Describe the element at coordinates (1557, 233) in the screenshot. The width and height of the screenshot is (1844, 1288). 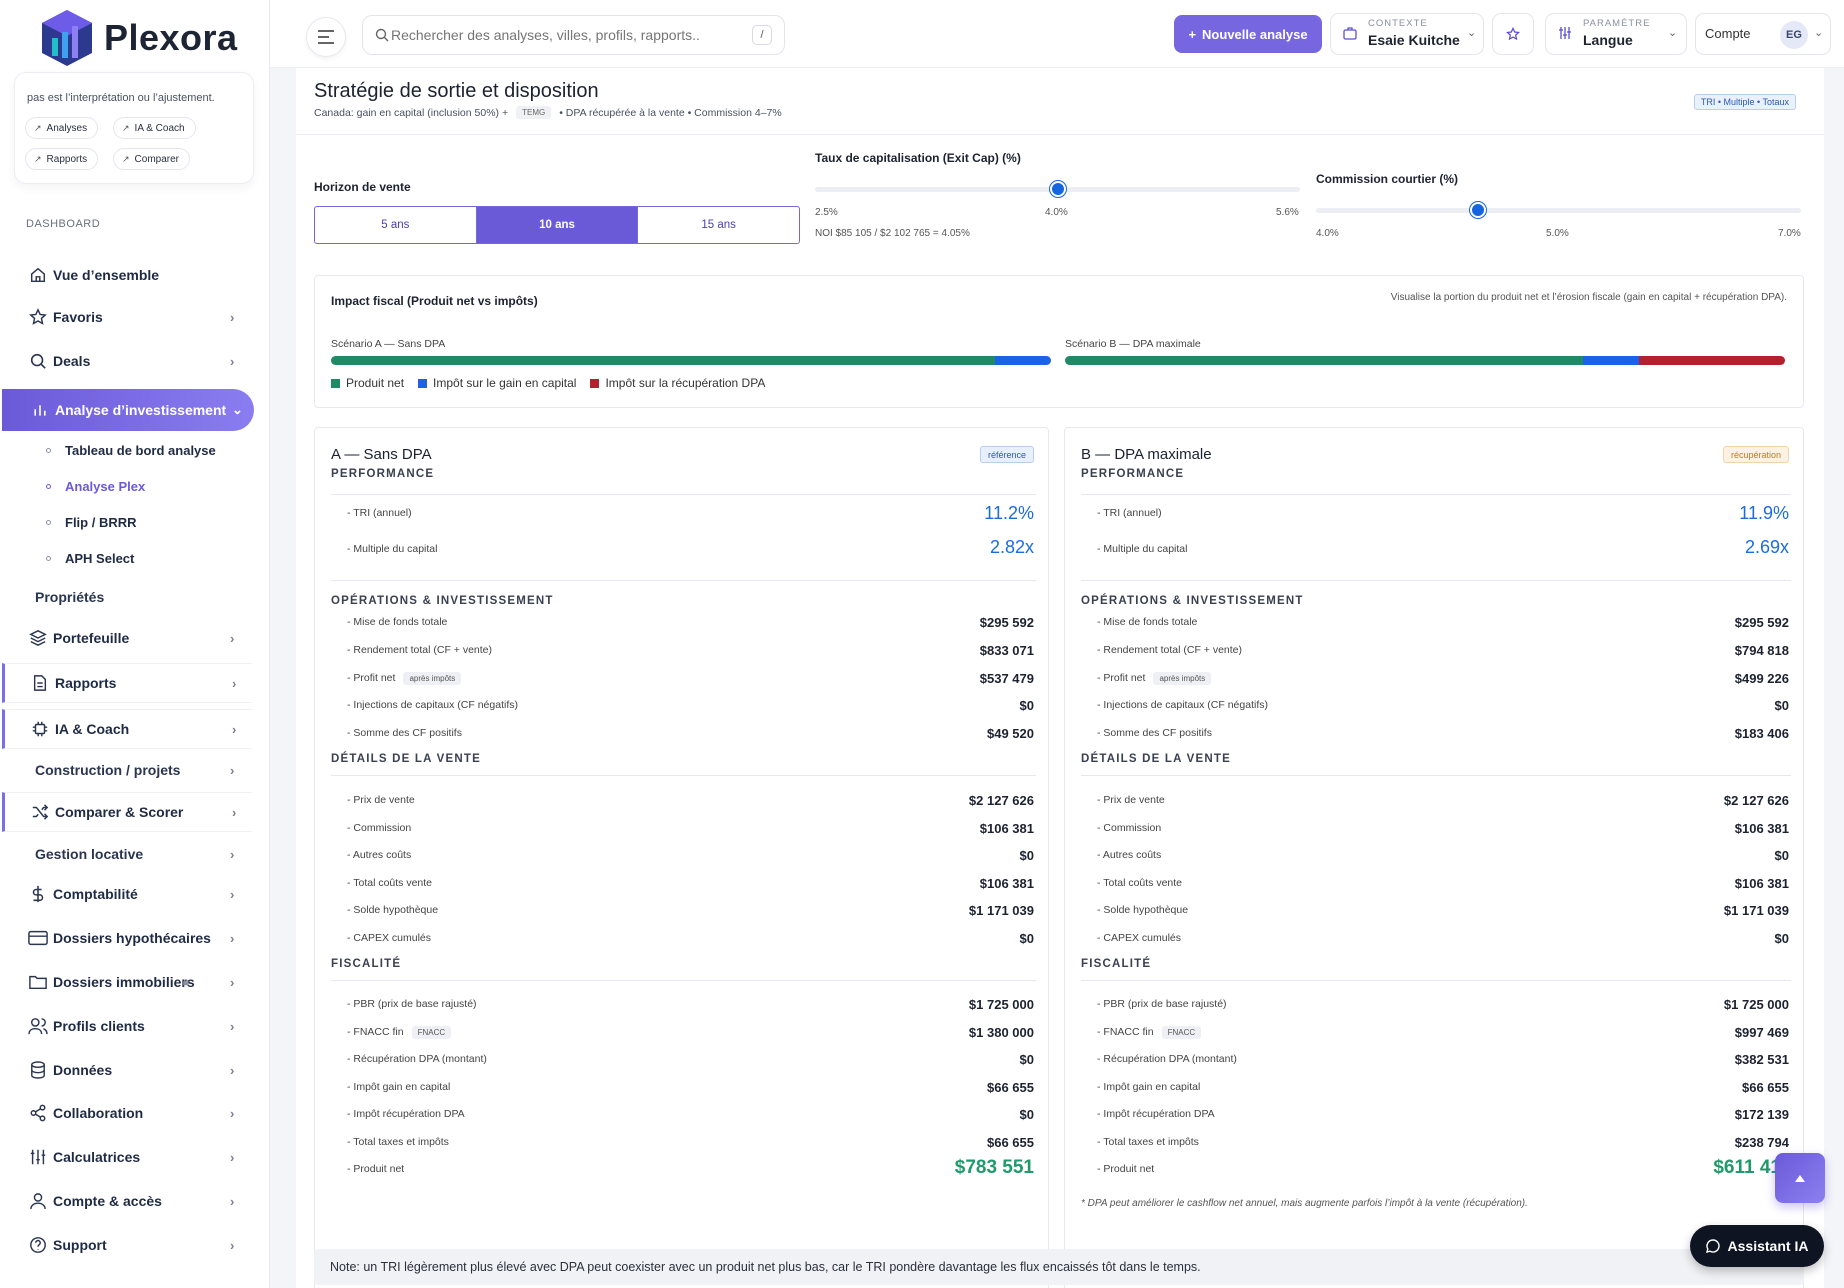
I see `commission-tick-mid: 5.0%` at that location.